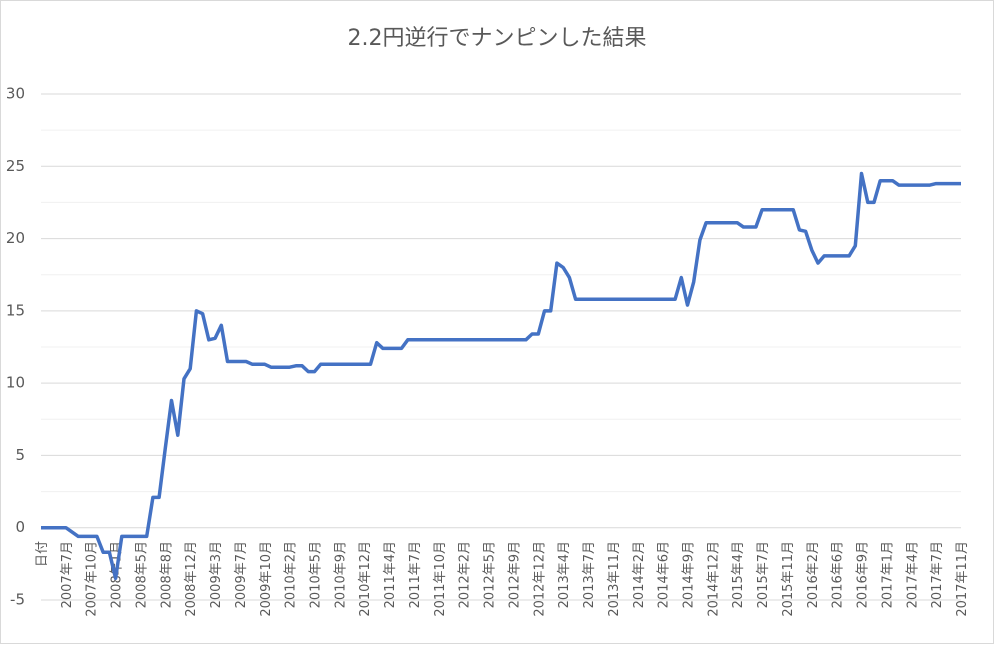 The image size is (994, 647). What do you see at coordinates (962, 579) in the screenshot?
I see `x-tick-label: 2017年11月` at bounding box center [962, 579].